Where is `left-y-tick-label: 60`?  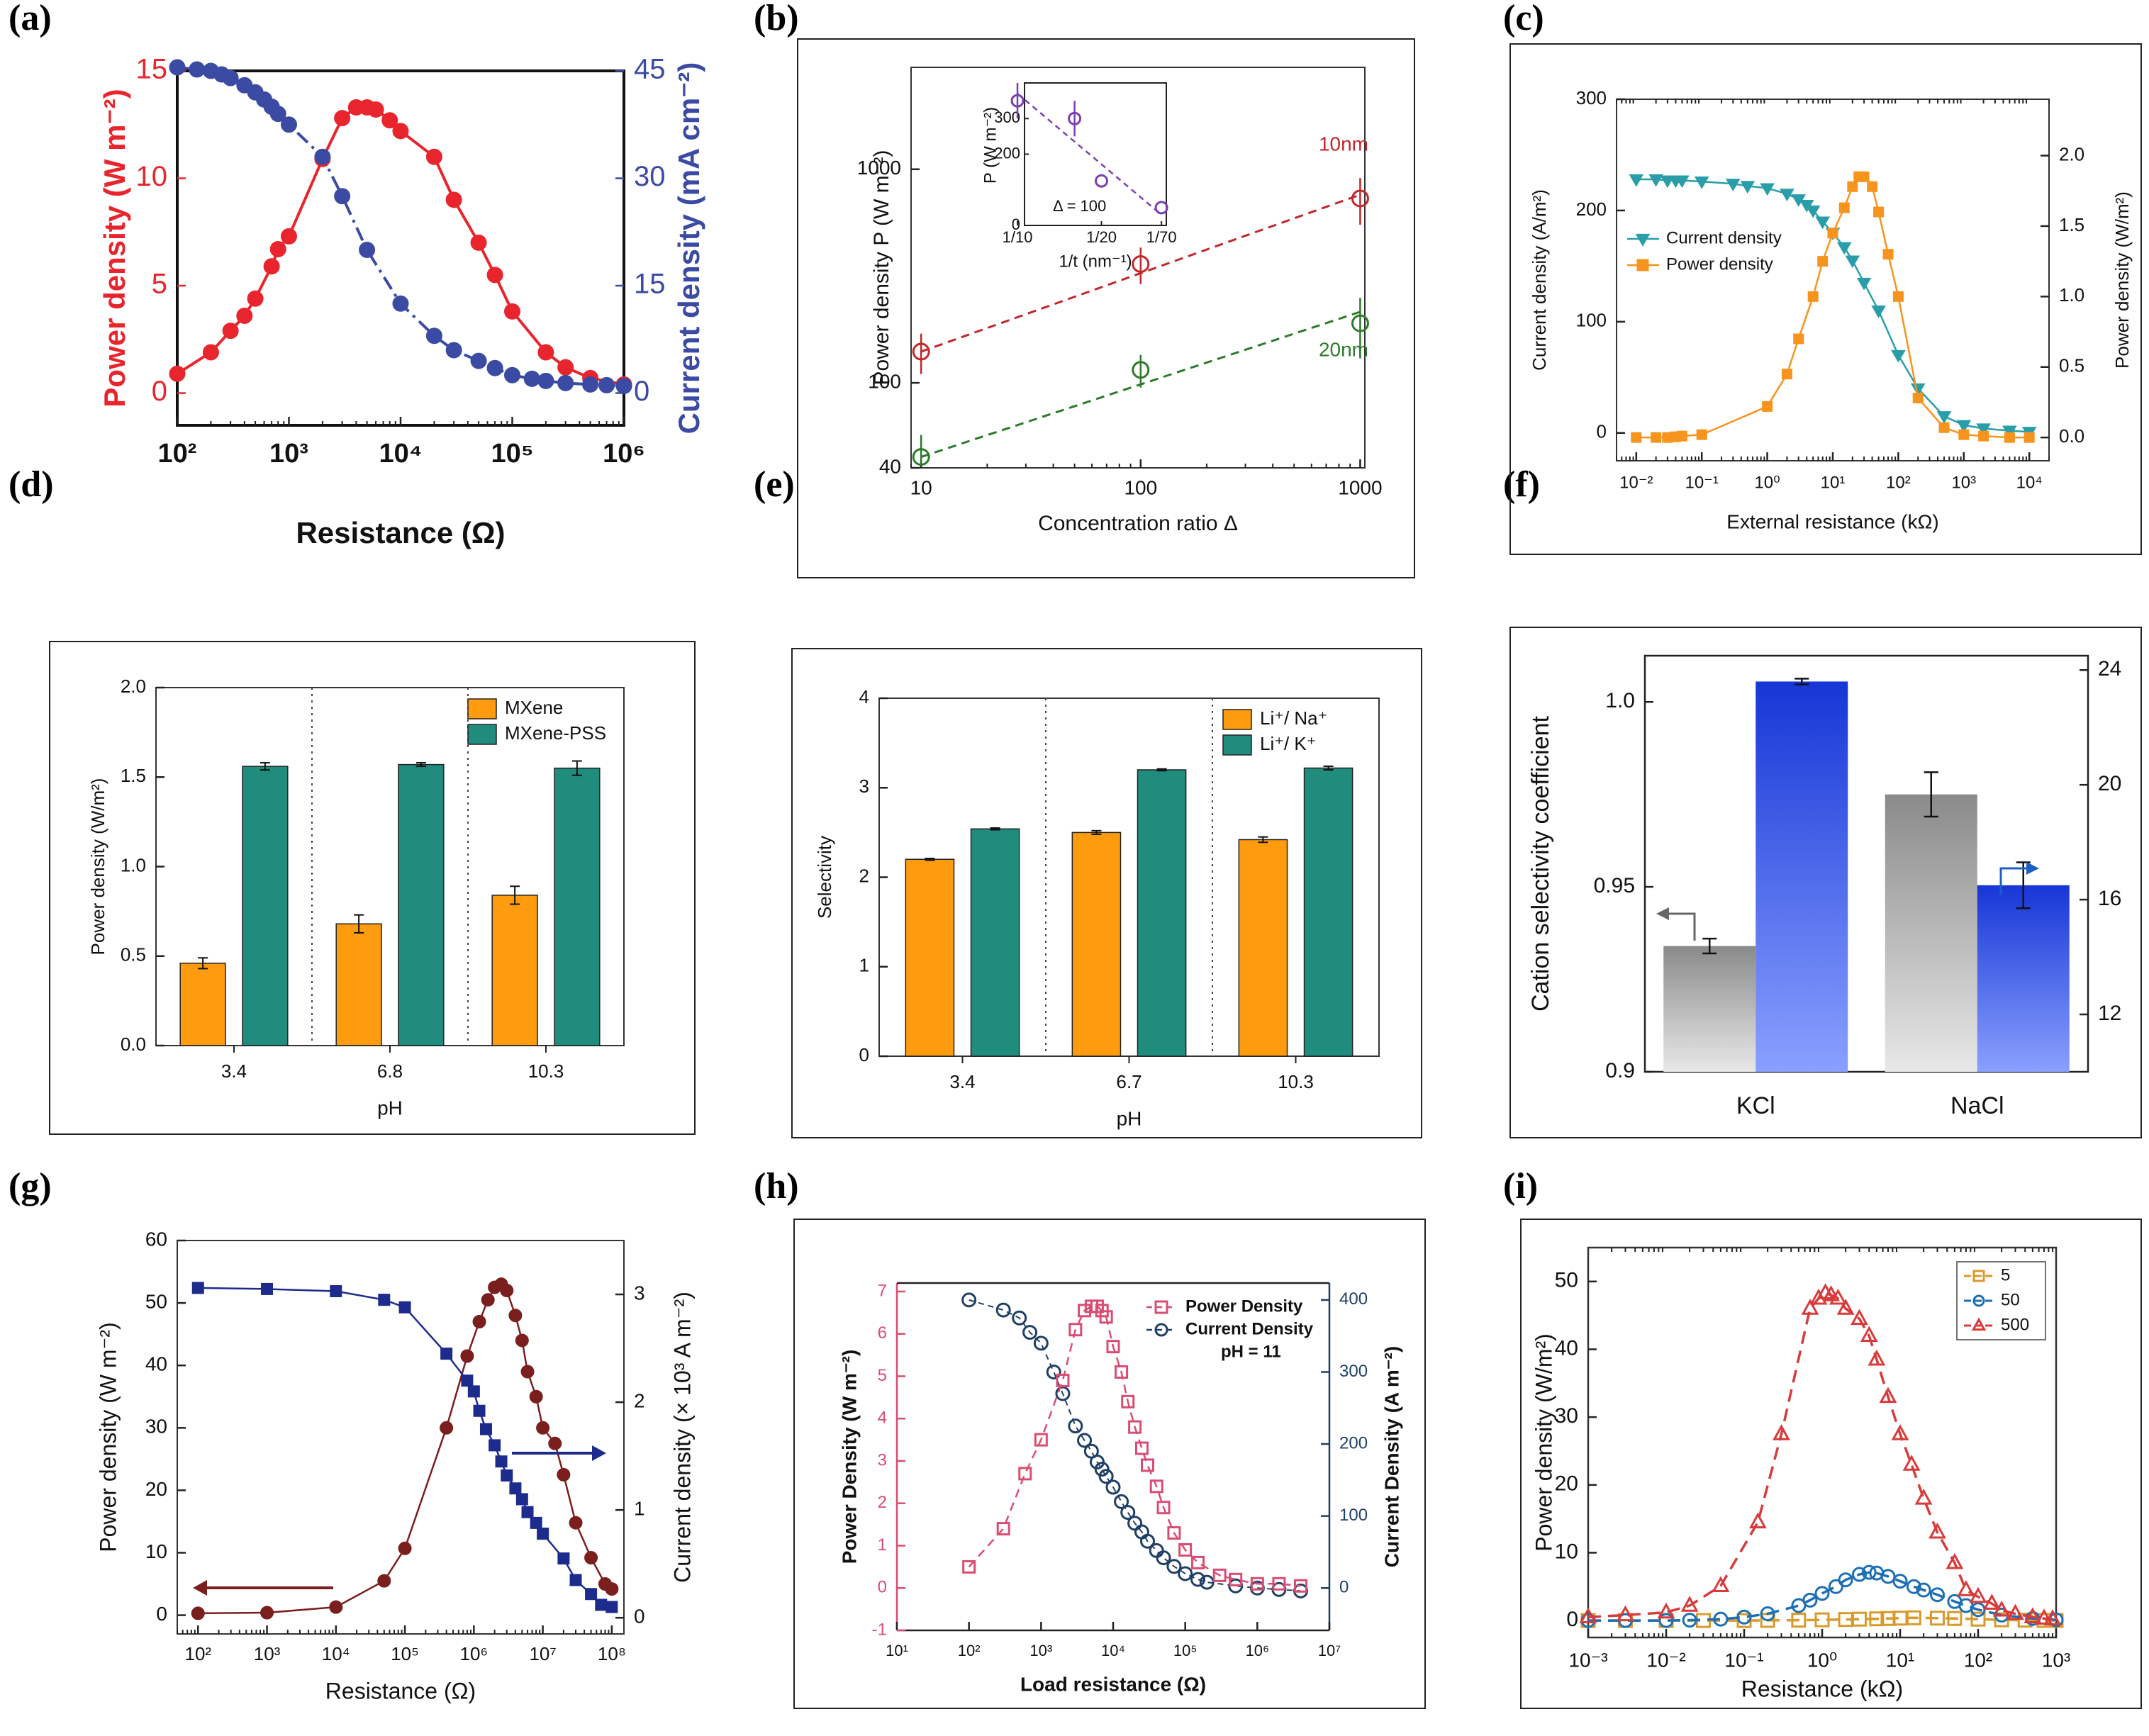 left-y-tick-label: 60 is located at coordinates (156, 1239).